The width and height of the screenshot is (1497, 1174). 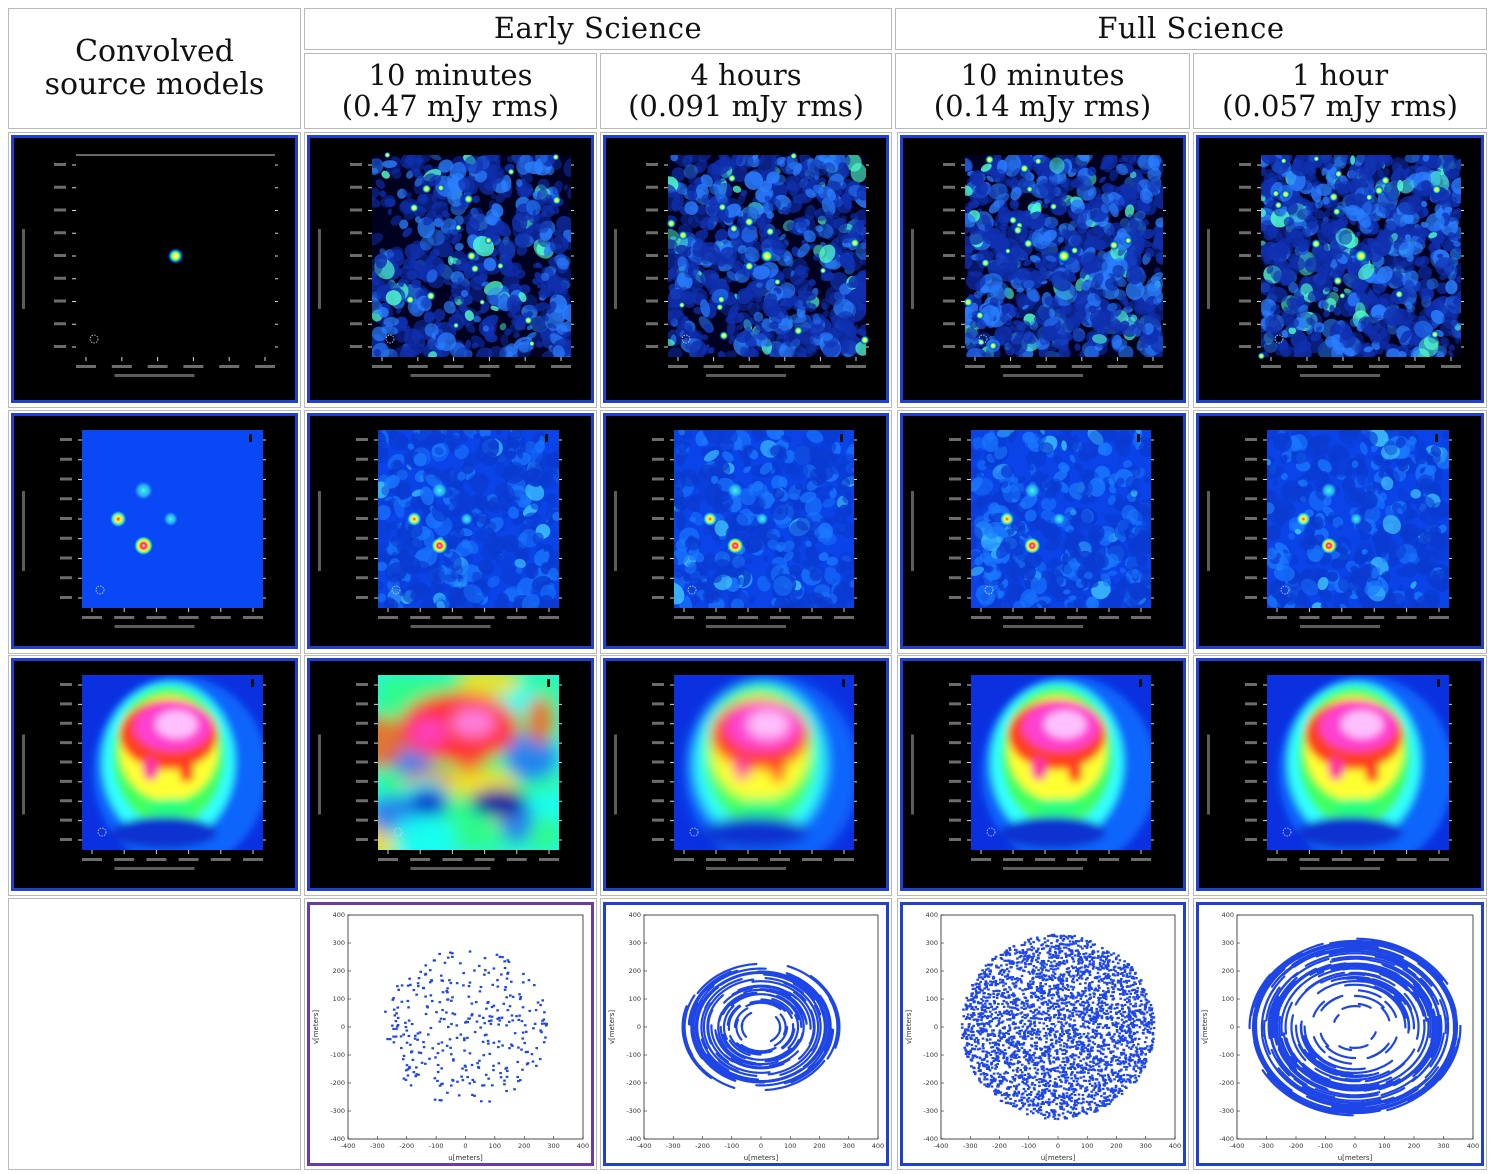 What do you see at coordinates (644, 1146) in the screenshot?
I see `uv-x-tick: -400` at bounding box center [644, 1146].